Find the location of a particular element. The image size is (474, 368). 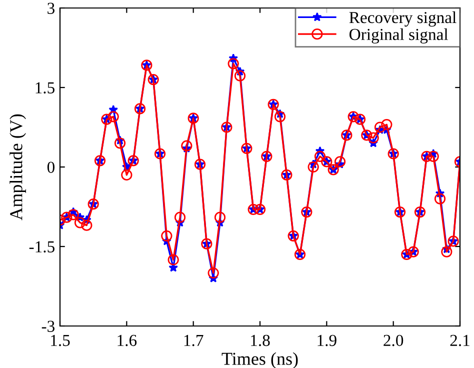

y-axis-title: Amplitude (V) is located at coordinates (18, 167).